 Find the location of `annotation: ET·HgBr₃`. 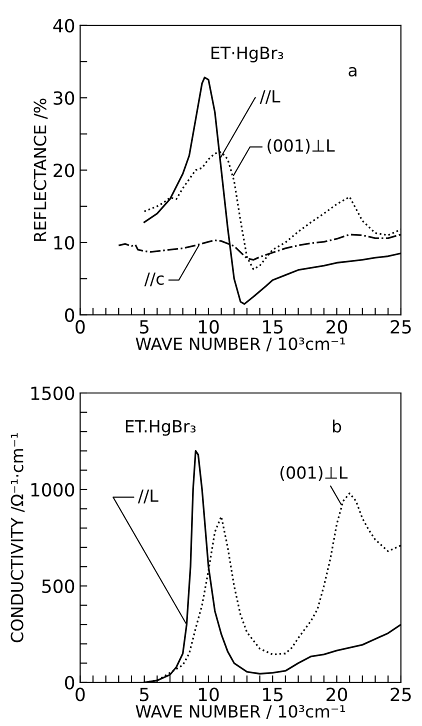

annotation: ET·HgBr₃ is located at coordinates (248, 54).